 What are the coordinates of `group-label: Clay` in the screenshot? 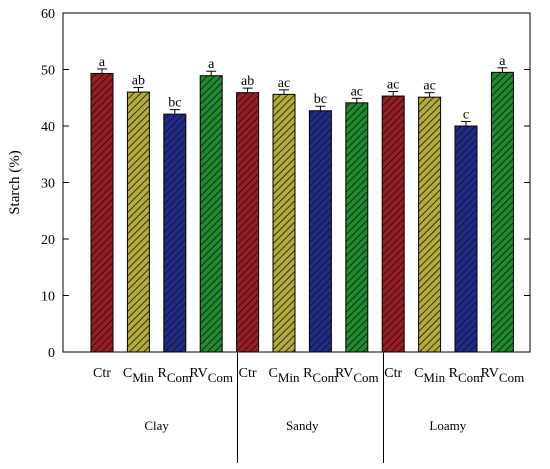 It's located at (156, 425).